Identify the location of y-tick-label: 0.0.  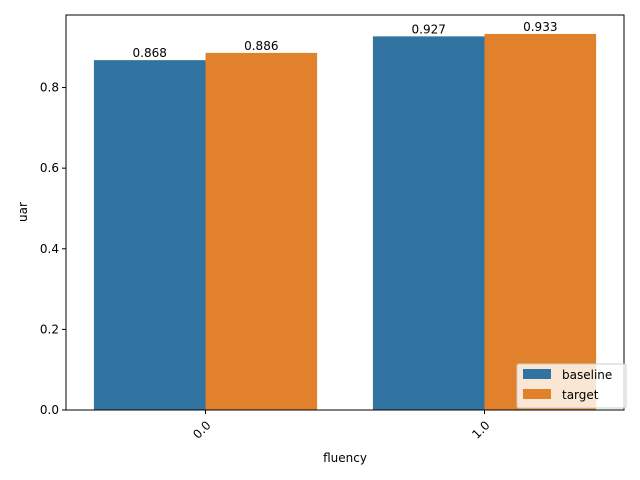
(49, 410).